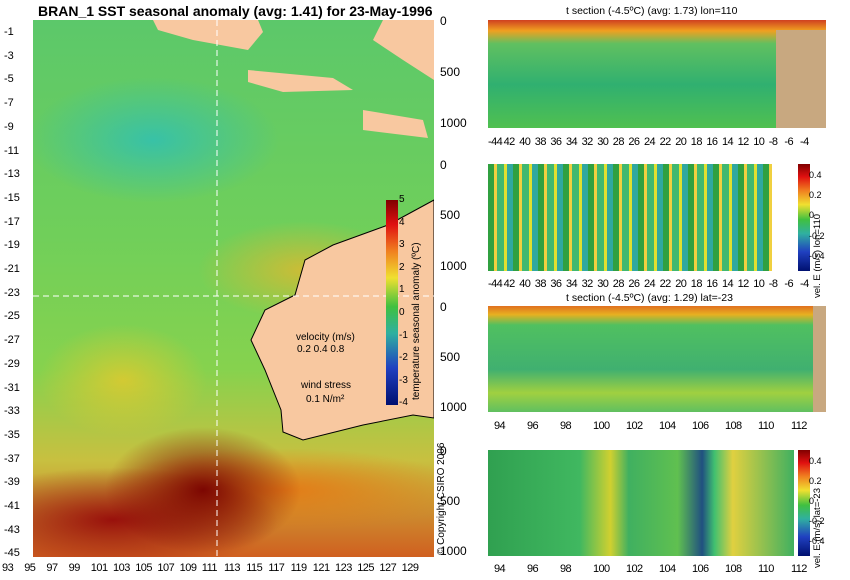  Describe the element at coordinates (9, 55) in the screenshot. I see `map-y-tick: -3` at that location.